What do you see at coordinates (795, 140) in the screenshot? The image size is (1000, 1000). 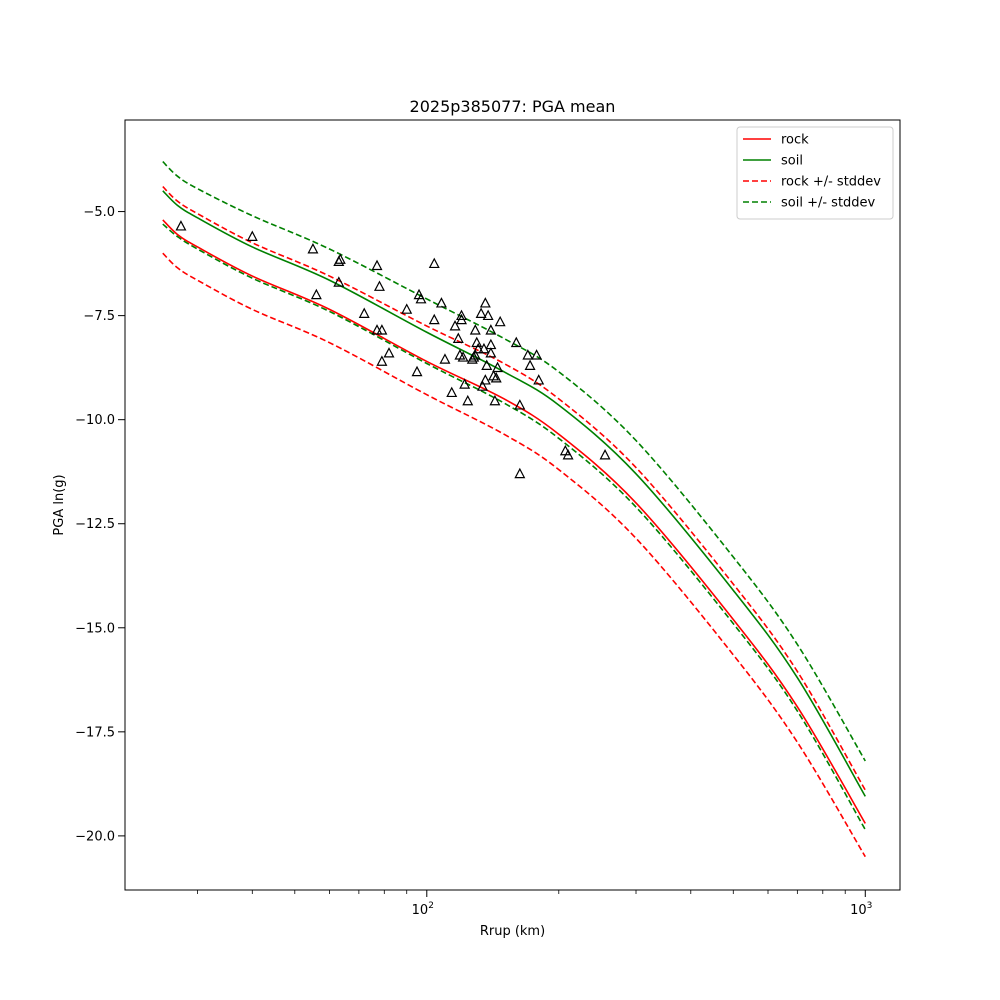 I see `legend-label: rock` at bounding box center [795, 140].